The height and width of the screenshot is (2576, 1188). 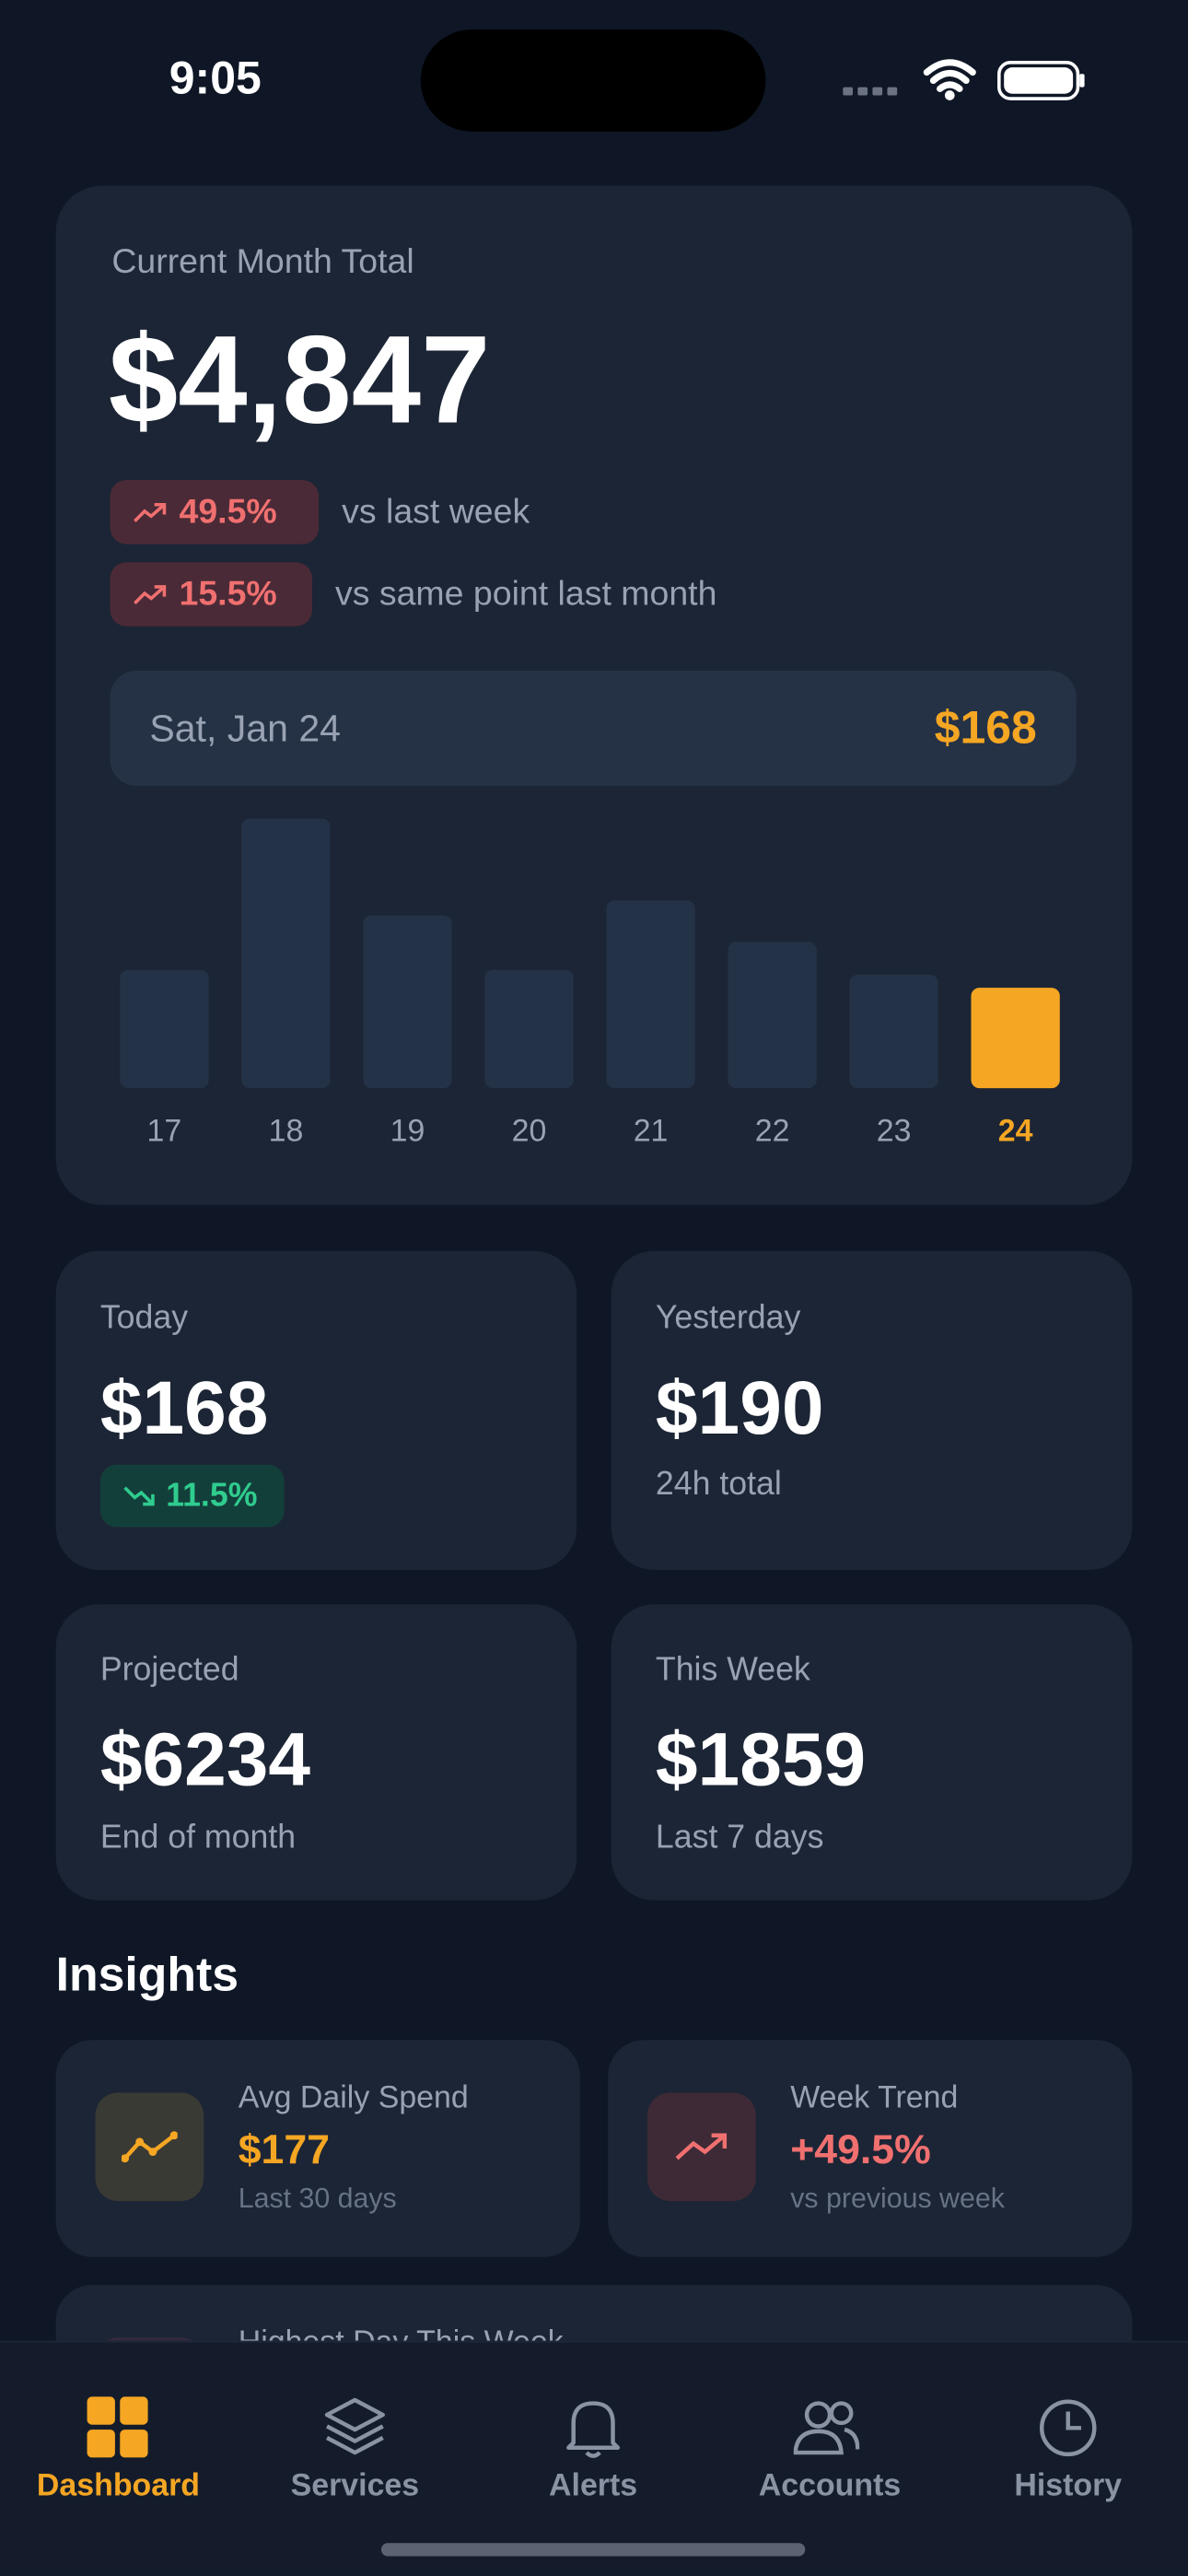 I want to click on change-pill: 15.5%, so click(x=211, y=594).